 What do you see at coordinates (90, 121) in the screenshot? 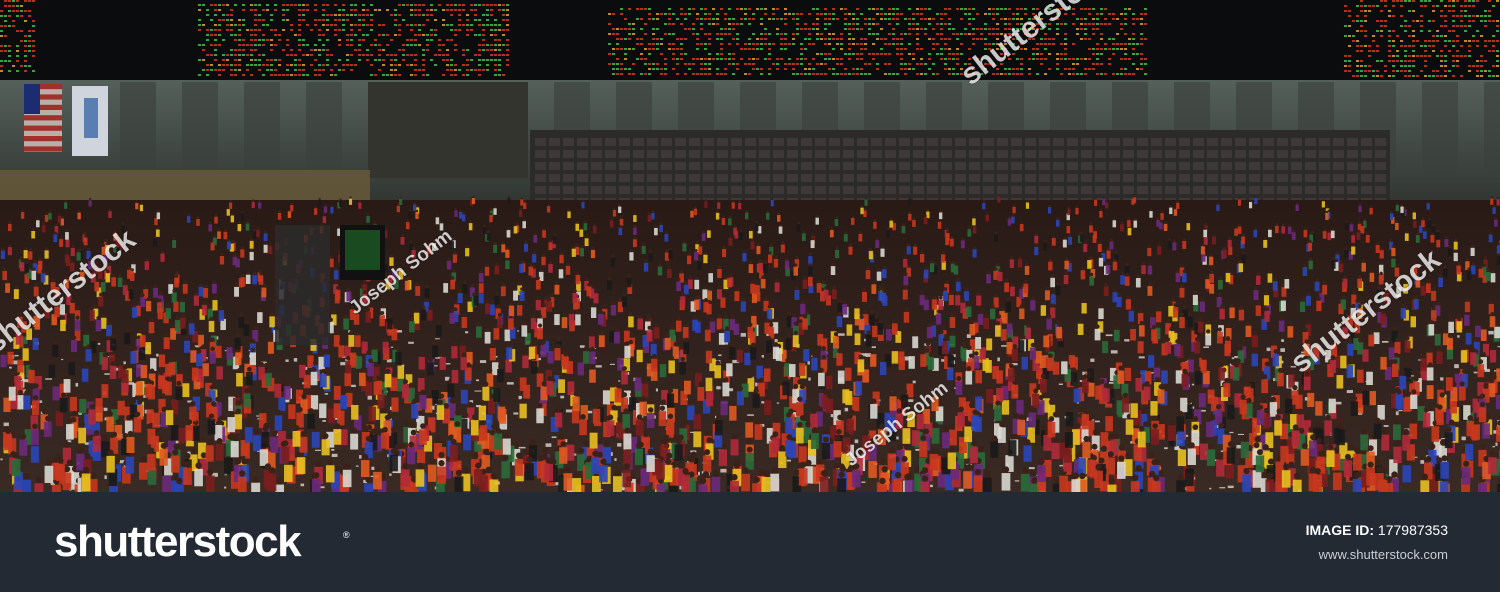
I see `state-flag` at bounding box center [90, 121].